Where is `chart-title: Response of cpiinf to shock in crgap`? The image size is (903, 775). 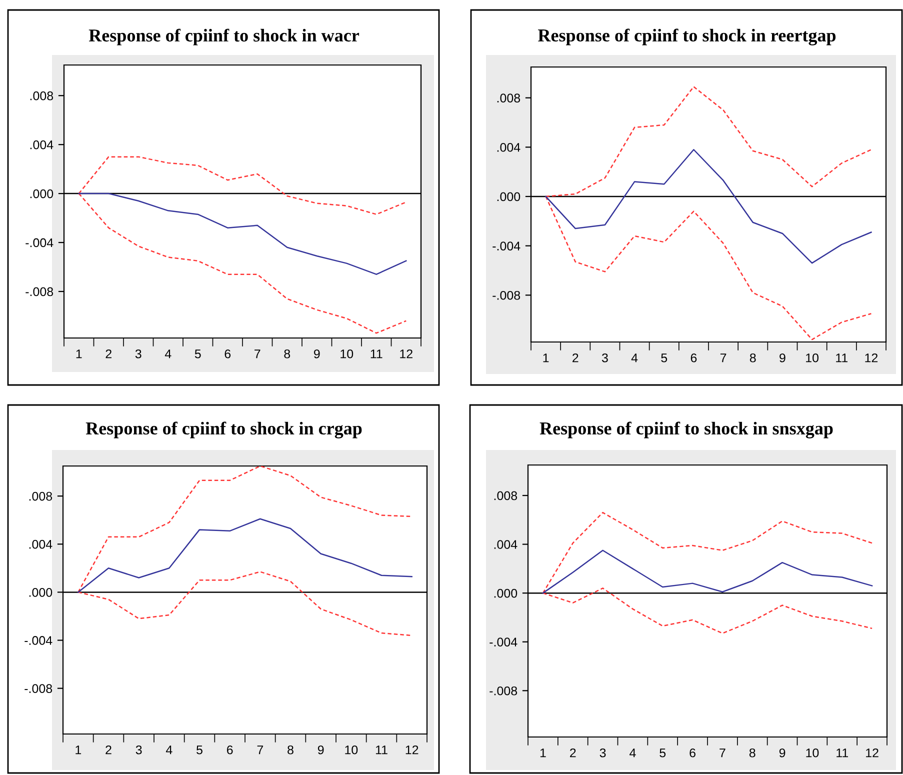 chart-title: Response of cpiinf to shock in crgap is located at coordinates (224, 430).